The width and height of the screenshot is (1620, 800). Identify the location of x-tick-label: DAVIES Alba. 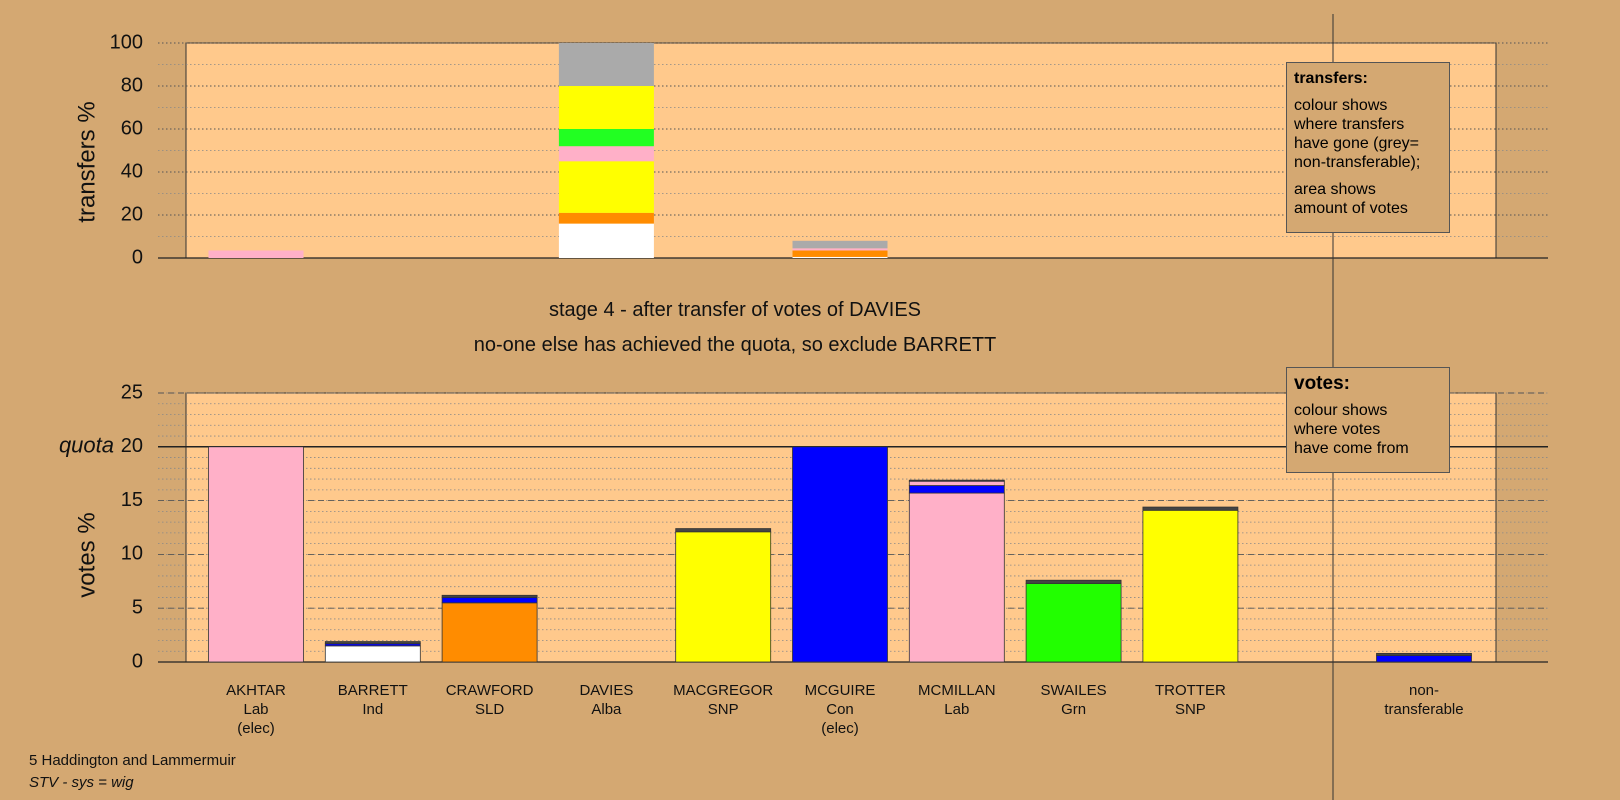
(606, 700).